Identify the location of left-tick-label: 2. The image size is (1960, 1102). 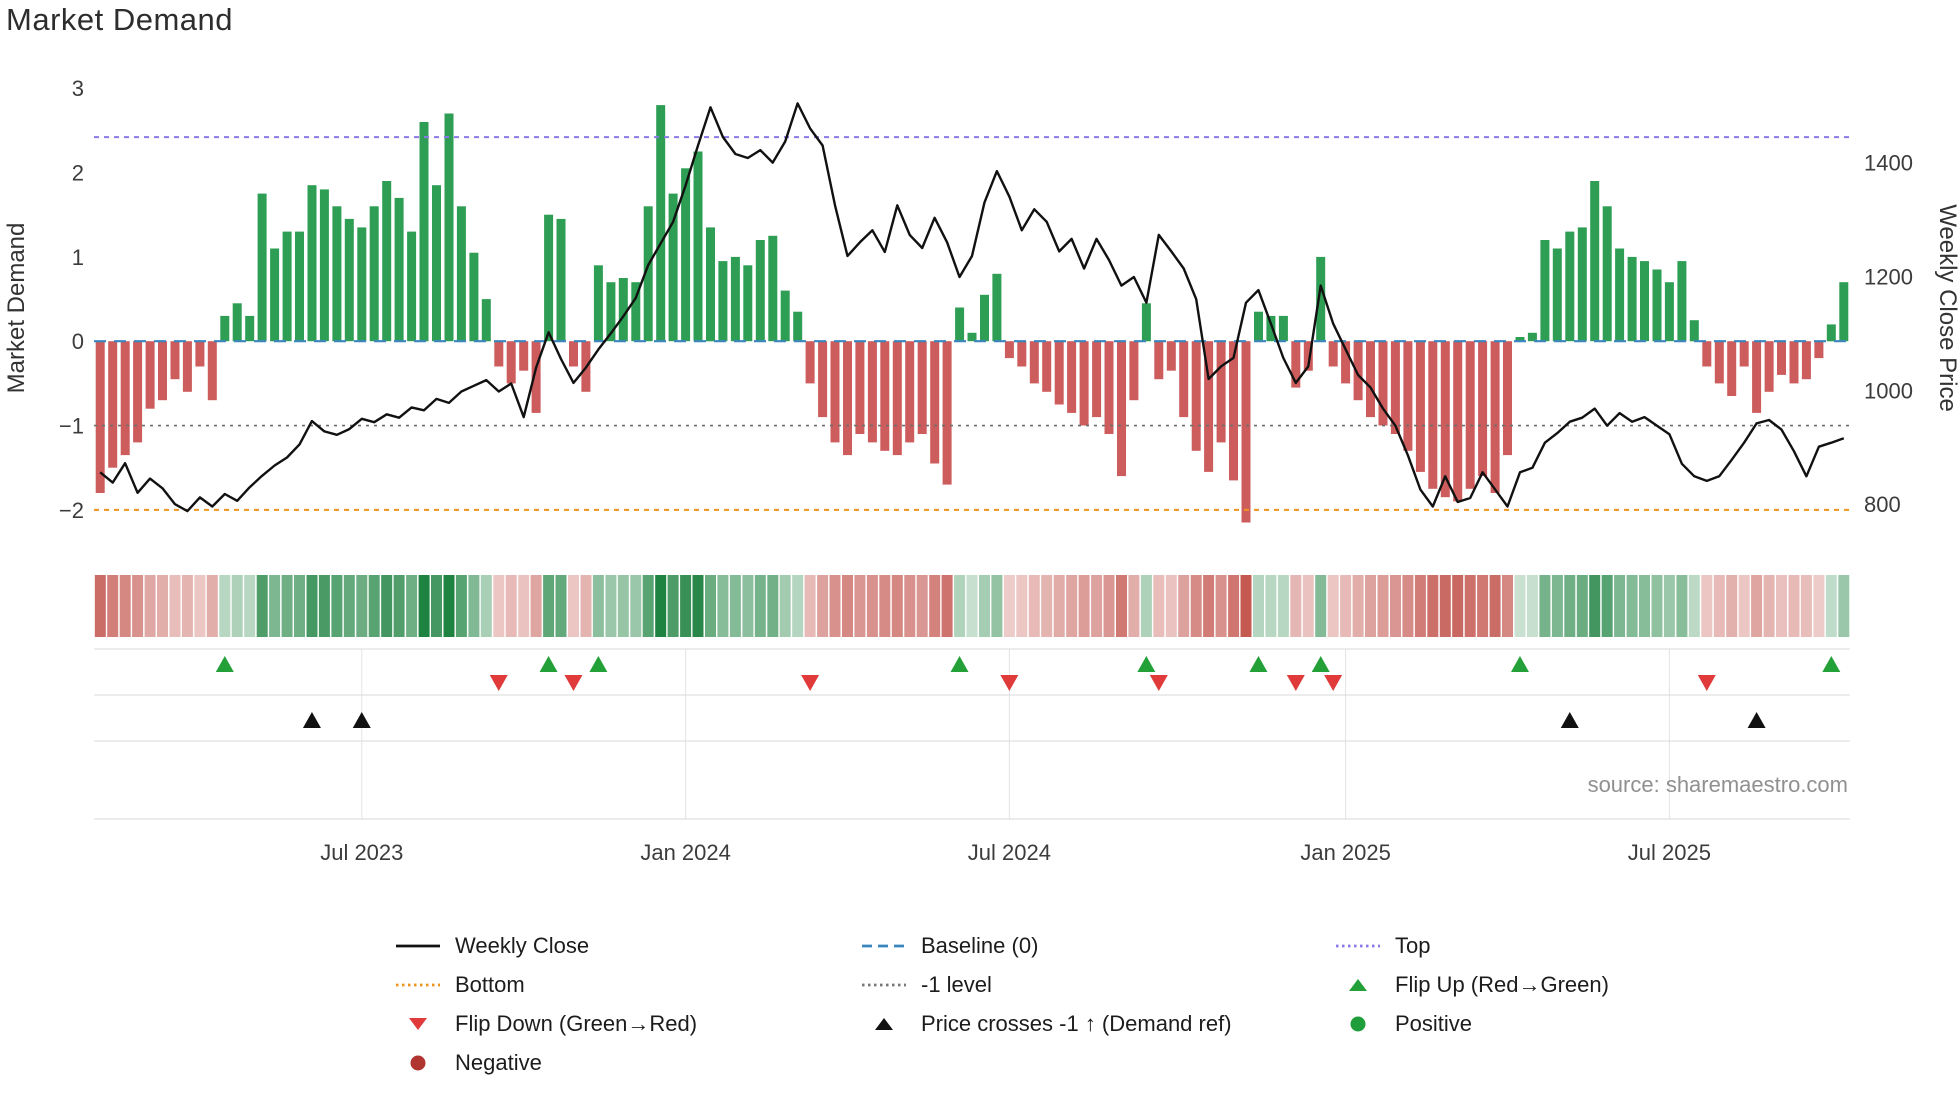
(78, 173).